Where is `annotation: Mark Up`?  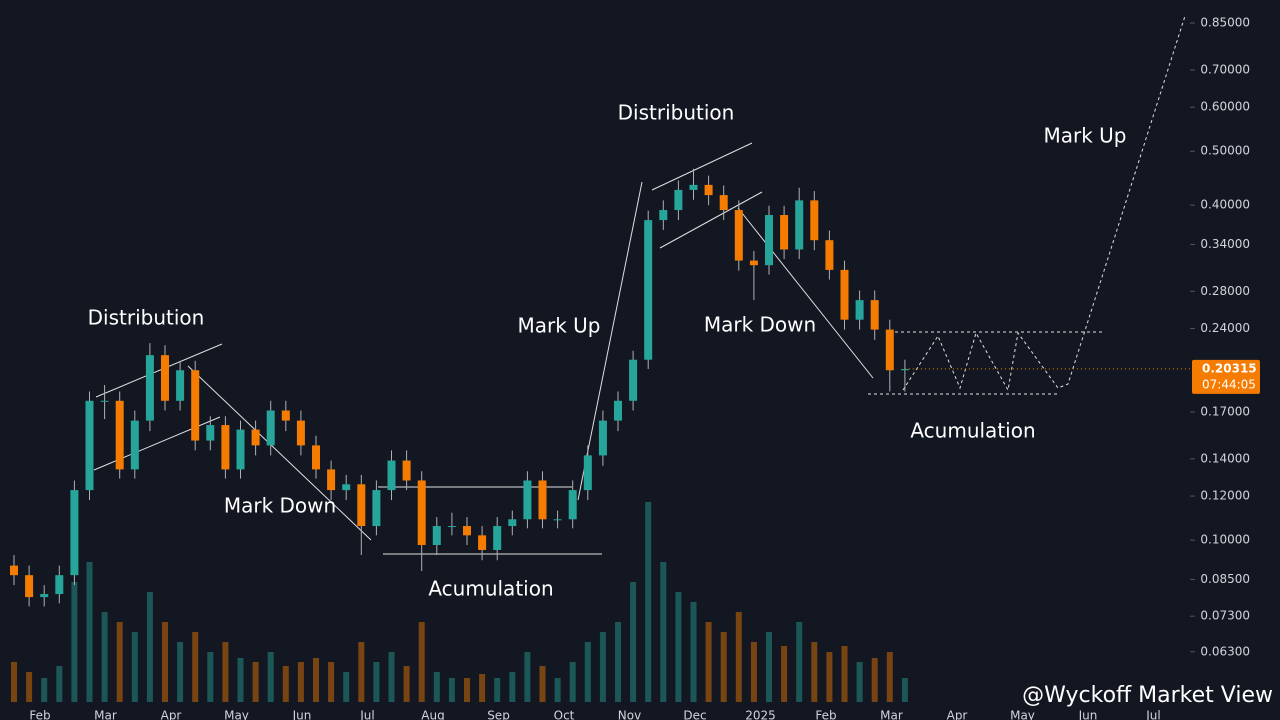 annotation: Mark Up is located at coordinates (558, 326).